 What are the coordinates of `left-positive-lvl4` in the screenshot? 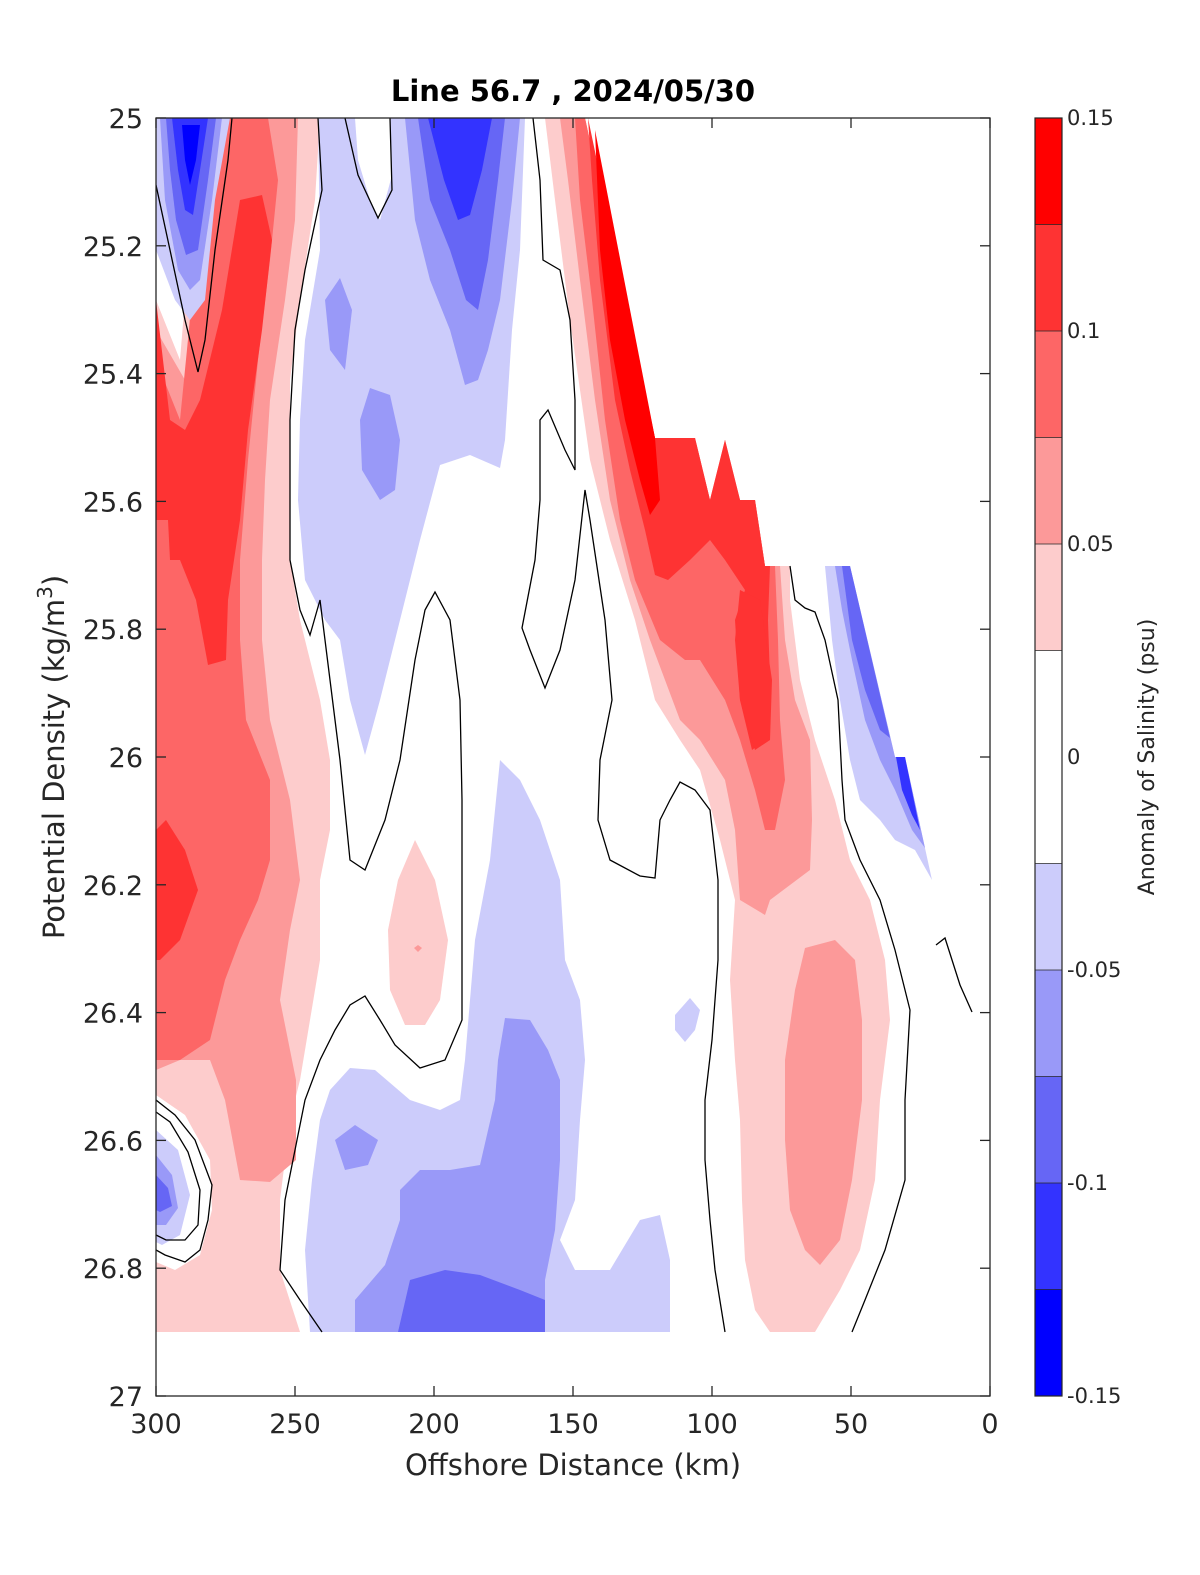 It's located at (214, 430).